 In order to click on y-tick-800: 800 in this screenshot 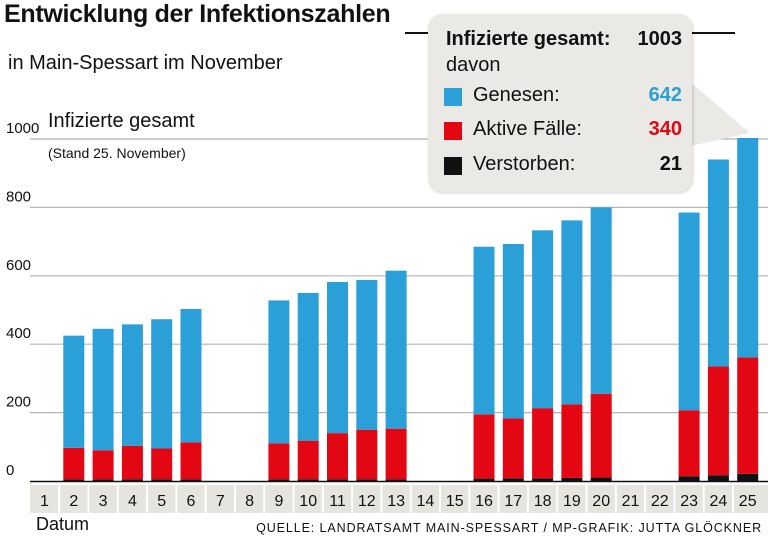, I will do `click(18, 196)`.